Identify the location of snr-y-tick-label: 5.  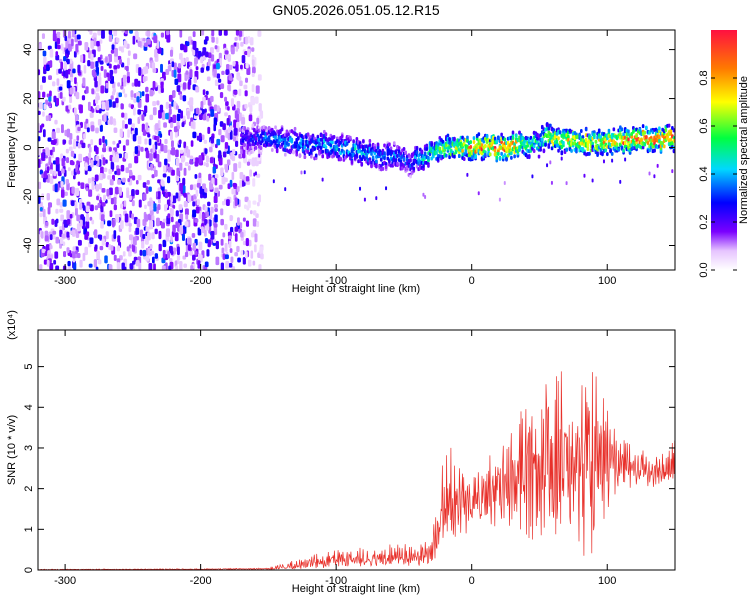
(29, 367).